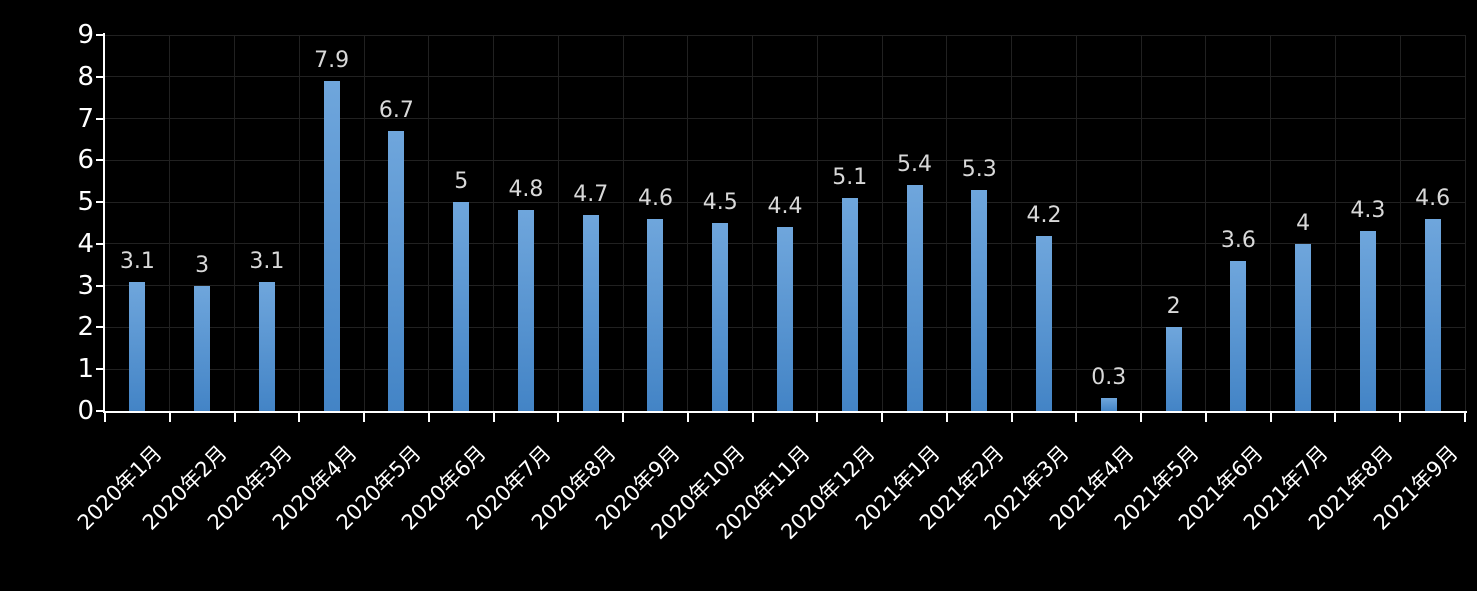 The width and height of the screenshot is (1477, 591). What do you see at coordinates (396, 111) in the screenshot?
I see `data-label: 6.7` at bounding box center [396, 111].